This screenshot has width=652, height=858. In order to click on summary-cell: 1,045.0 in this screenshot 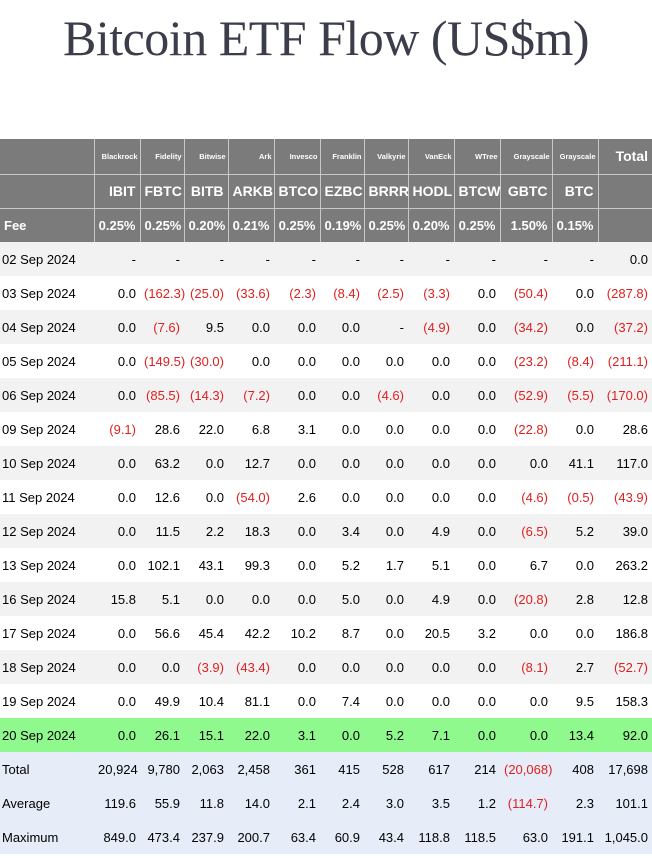, I will do `click(625, 837)`.